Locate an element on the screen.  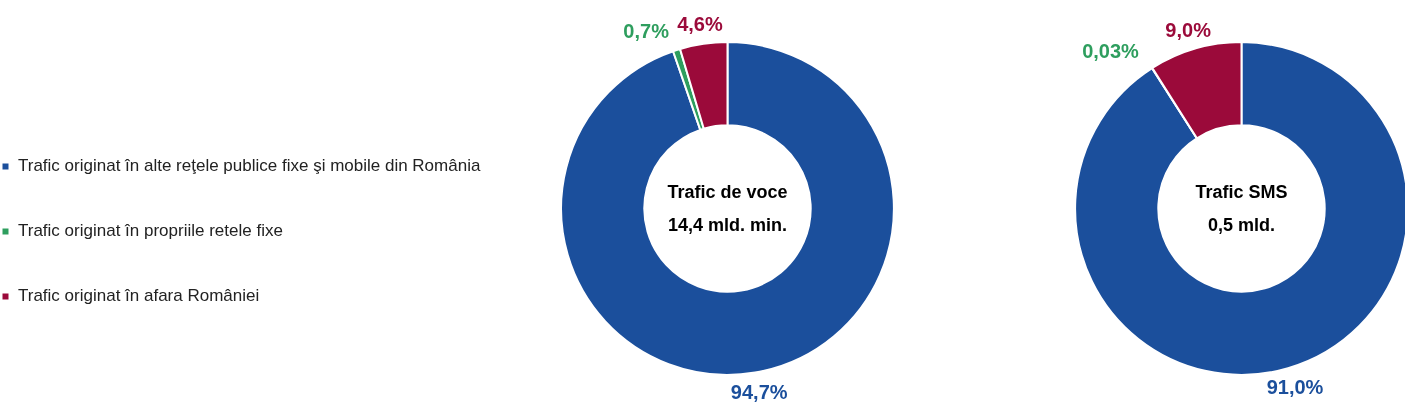
data-label: 4,6% is located at coordinates (700, 24).